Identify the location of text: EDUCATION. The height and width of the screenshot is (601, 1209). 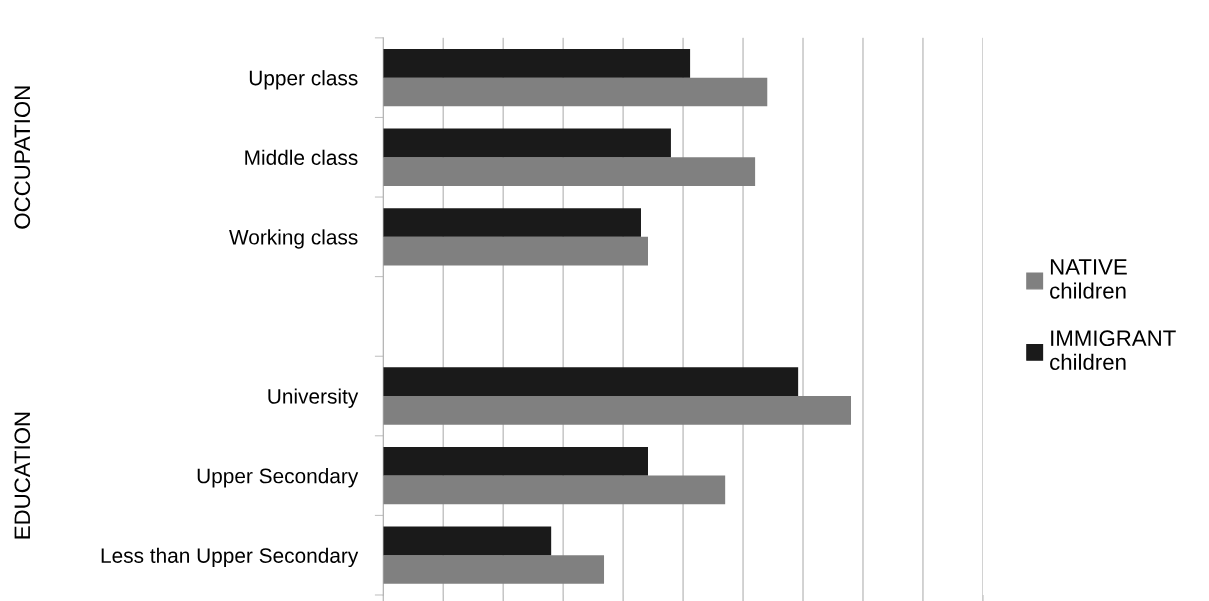
(22, 475).